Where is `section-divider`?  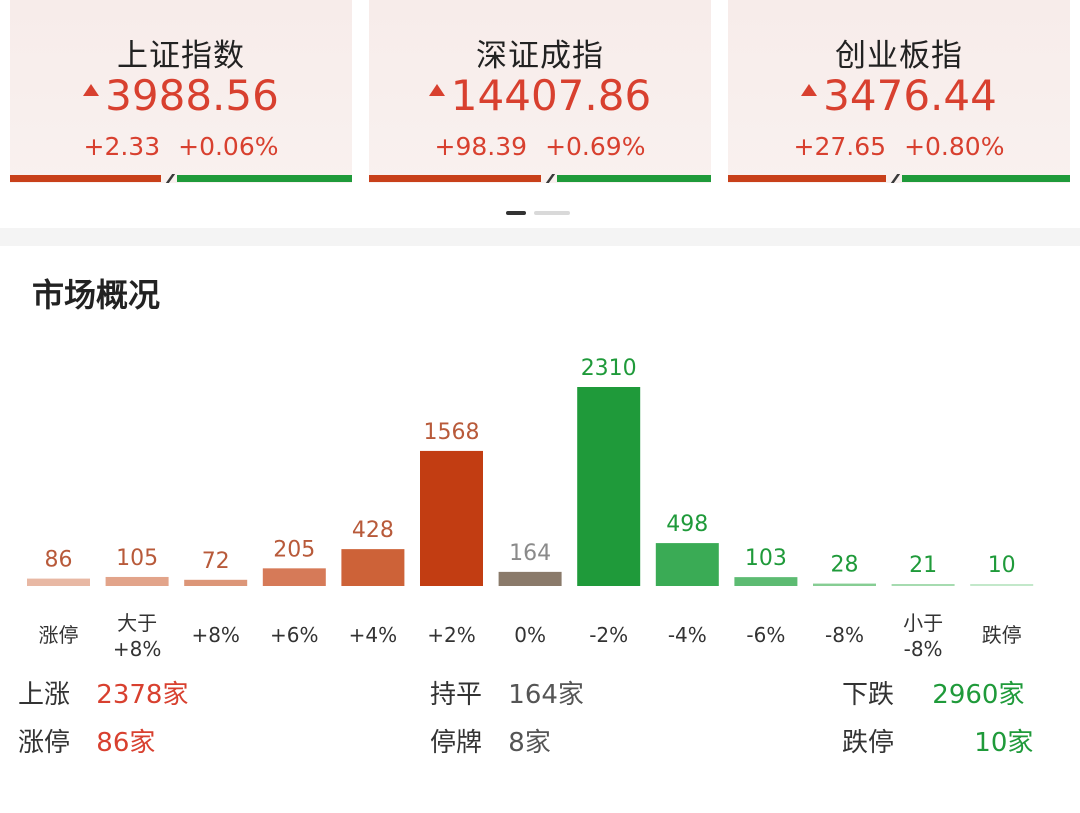
section-divider is located at coordinates (540, 237).